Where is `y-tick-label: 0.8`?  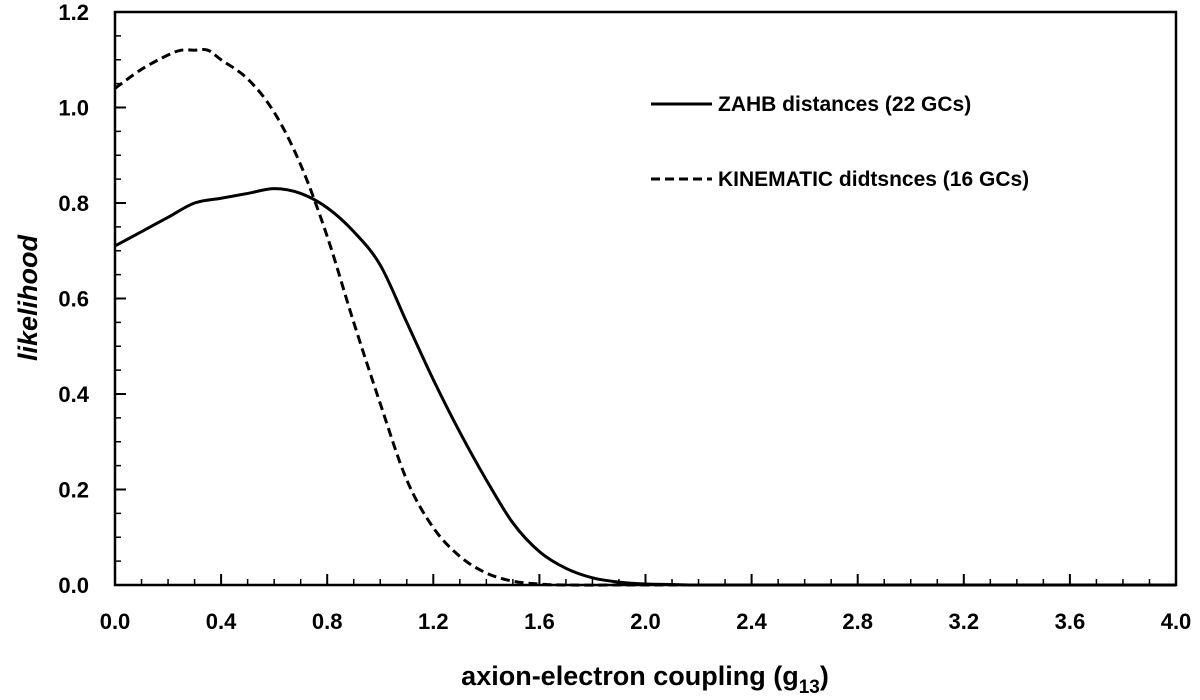
y-tick-label: 0.8 is located at coordinates (73, 203).